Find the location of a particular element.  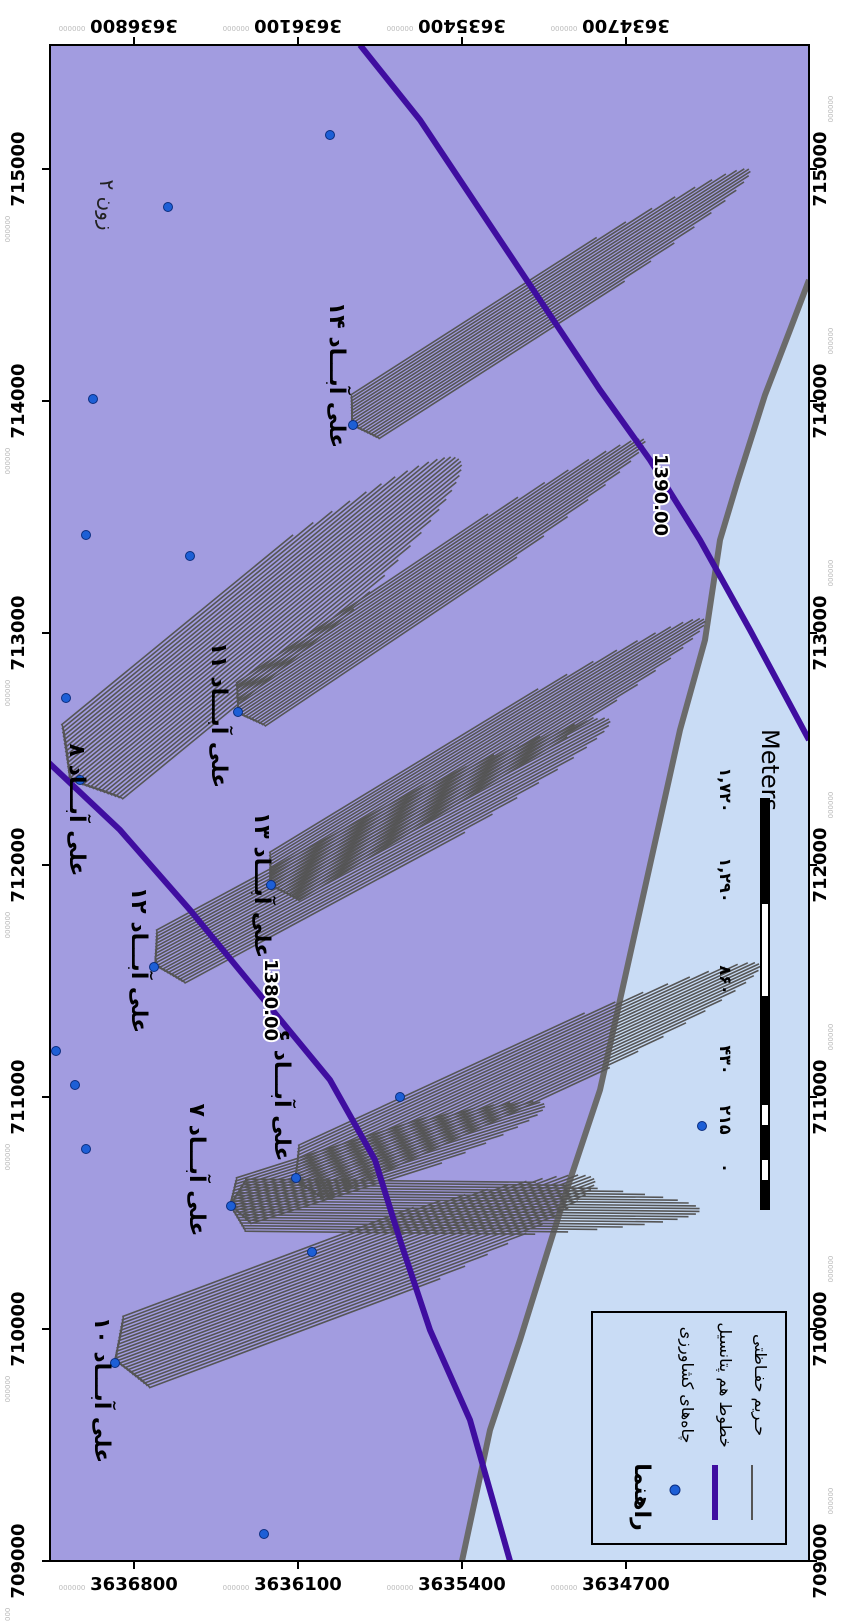

x-tick-label: 710000 is located at coordinates (18, 1328).